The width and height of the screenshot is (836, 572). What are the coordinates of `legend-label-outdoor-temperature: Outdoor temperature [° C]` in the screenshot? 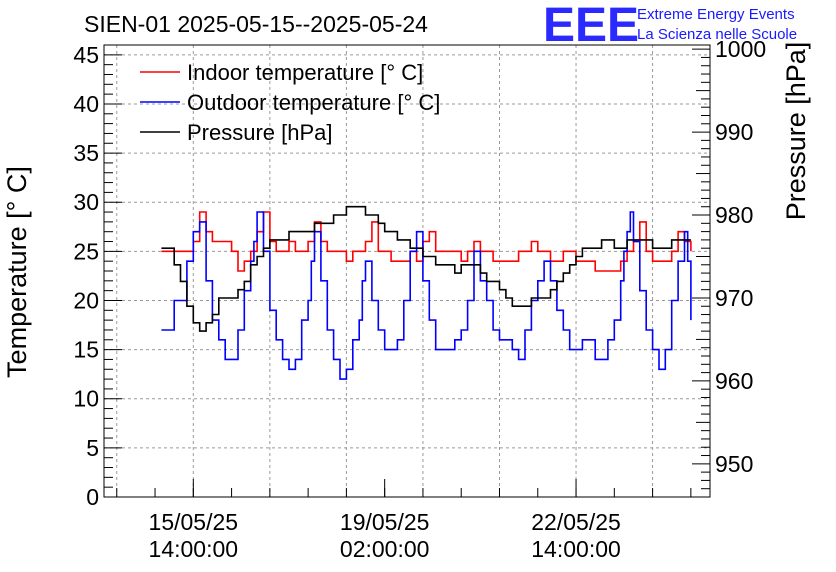 It's located at (313, 102).